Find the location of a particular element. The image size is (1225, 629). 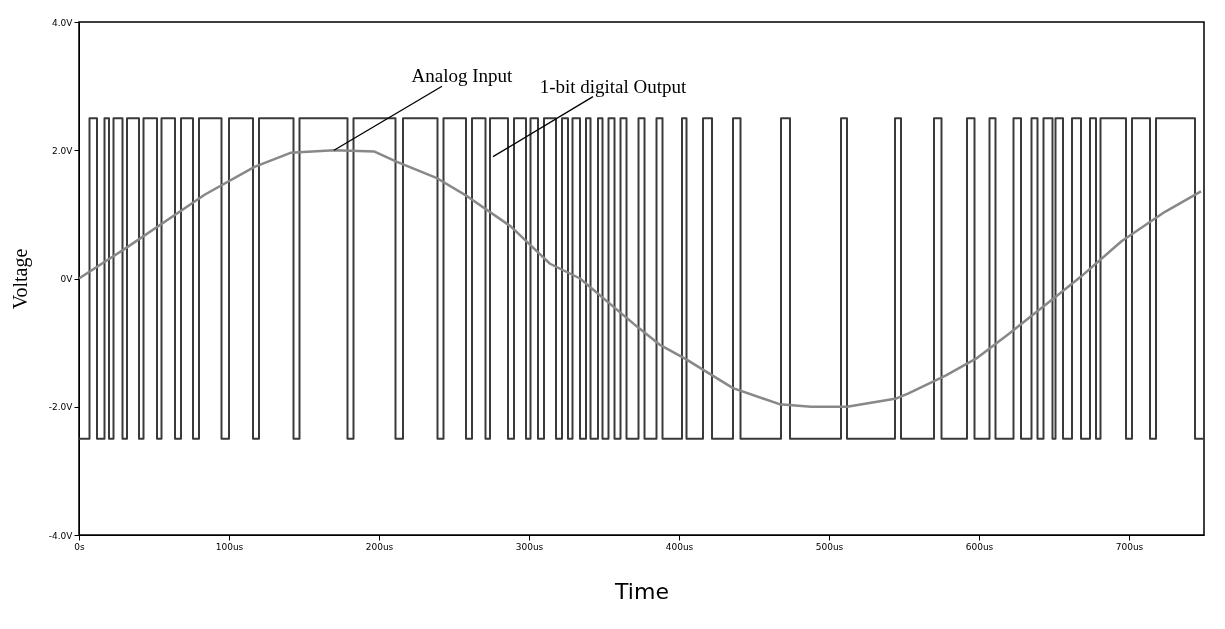

annotation: 1-bit digital Output is located at coordinates (613, 86).